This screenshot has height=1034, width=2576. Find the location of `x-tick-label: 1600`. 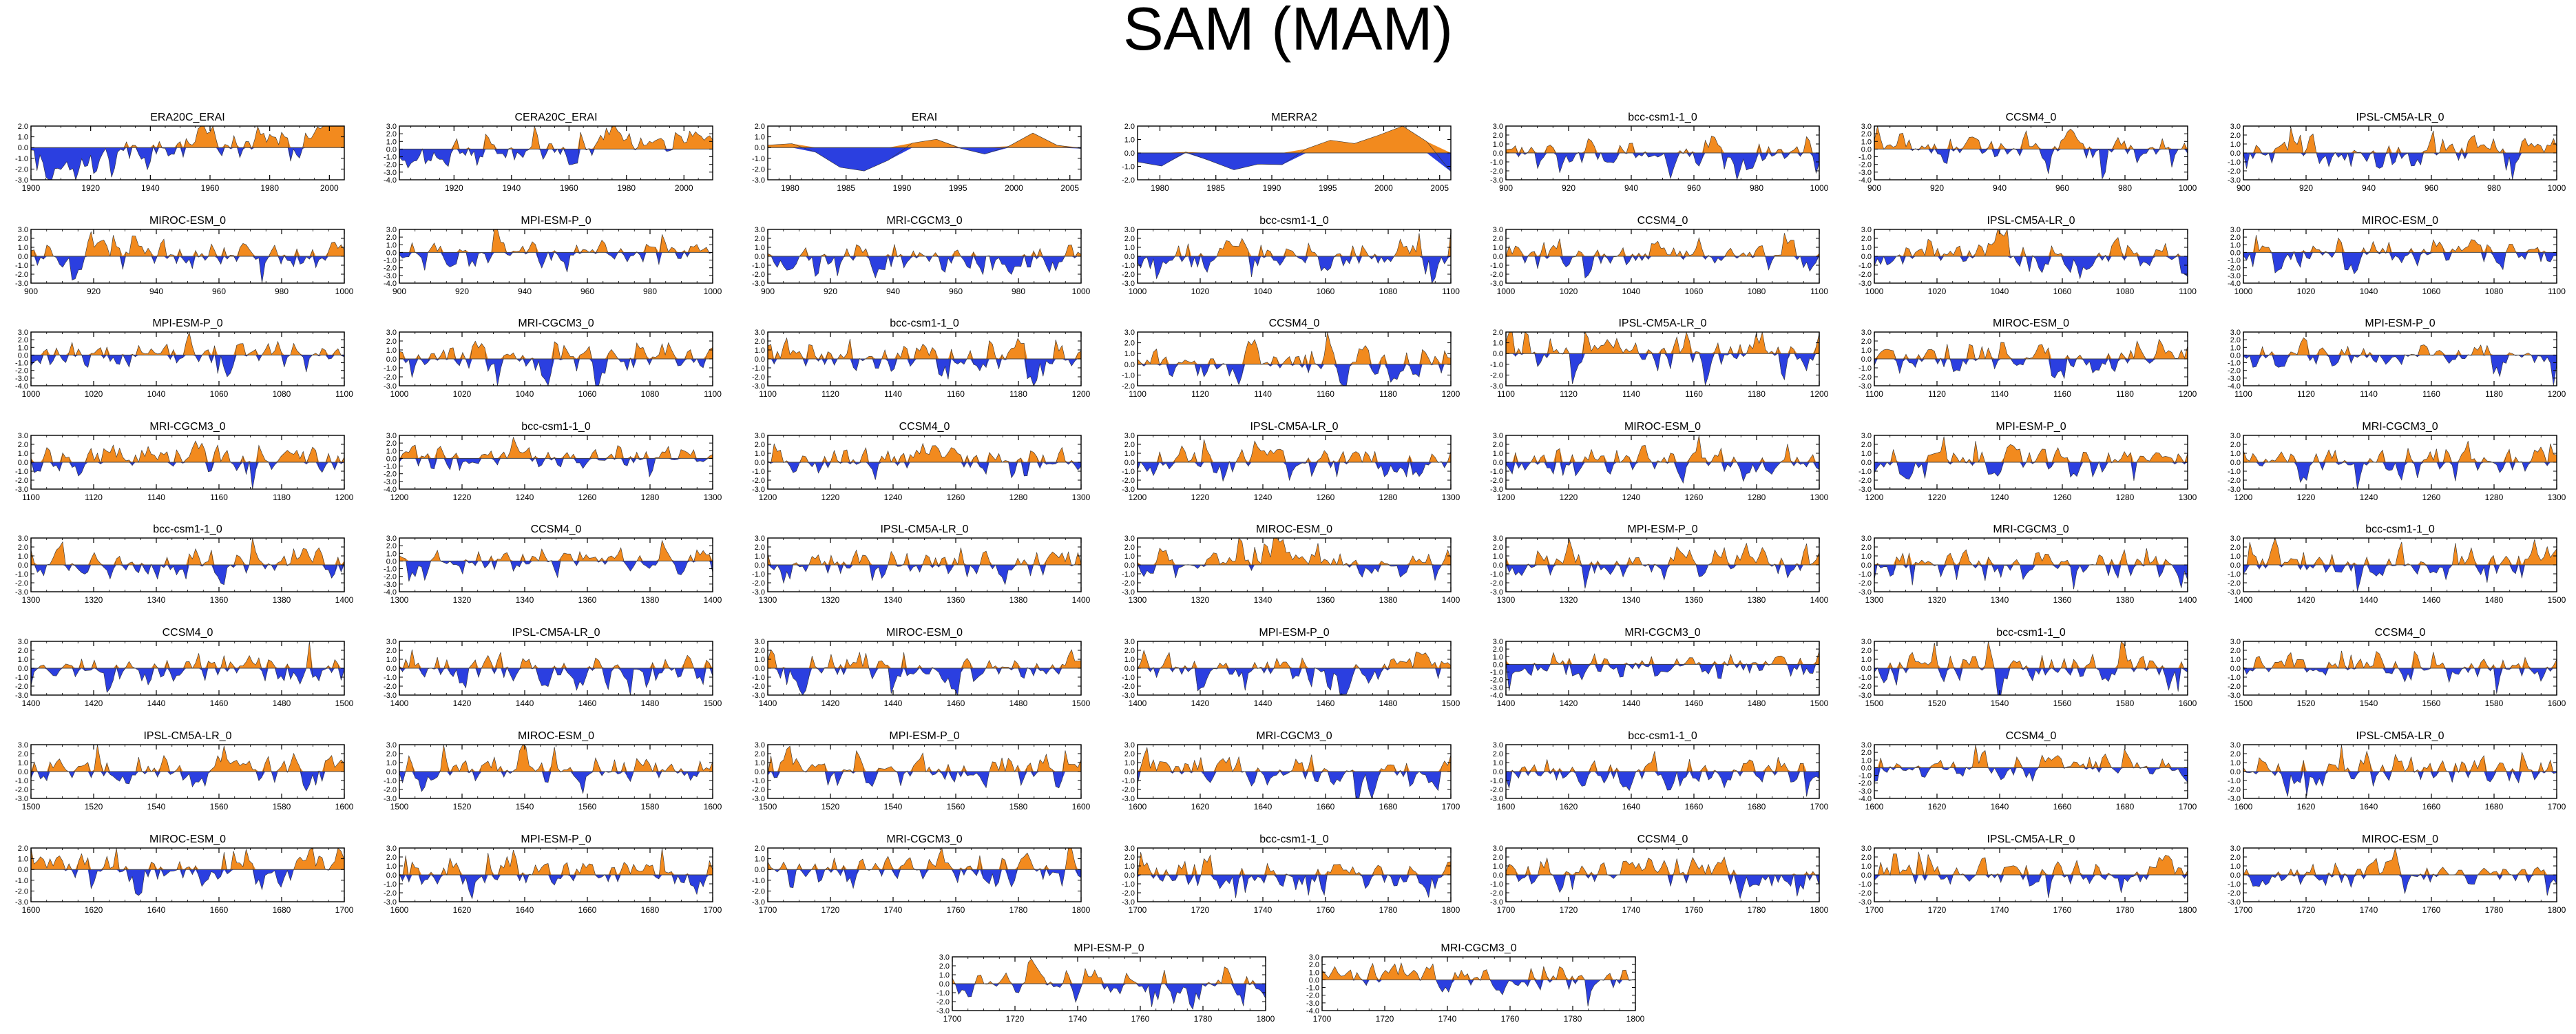

x-tick-label: 1600 is located at coordinates (1874, 806).